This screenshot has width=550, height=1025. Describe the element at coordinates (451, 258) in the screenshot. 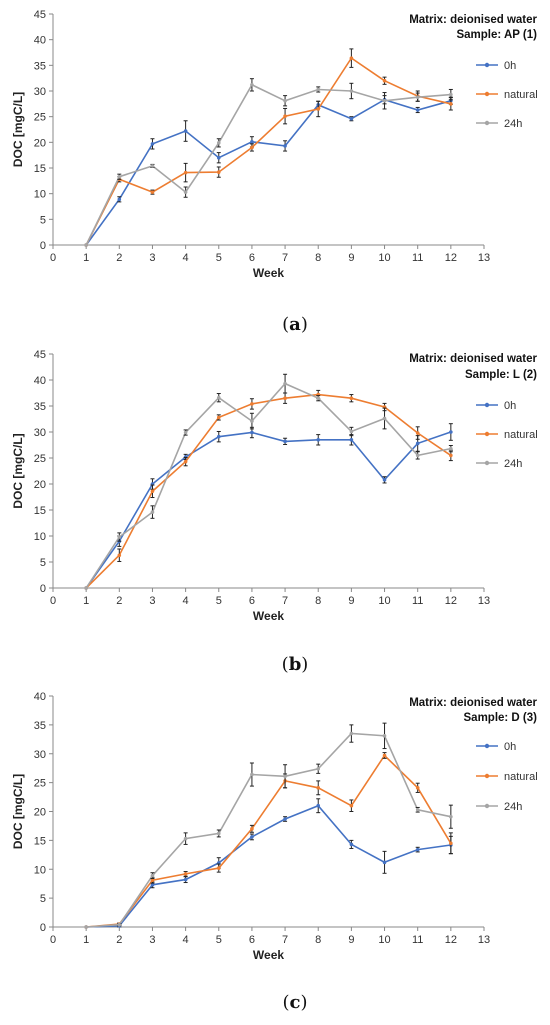

I see `x-tick-label: 12` at that location.